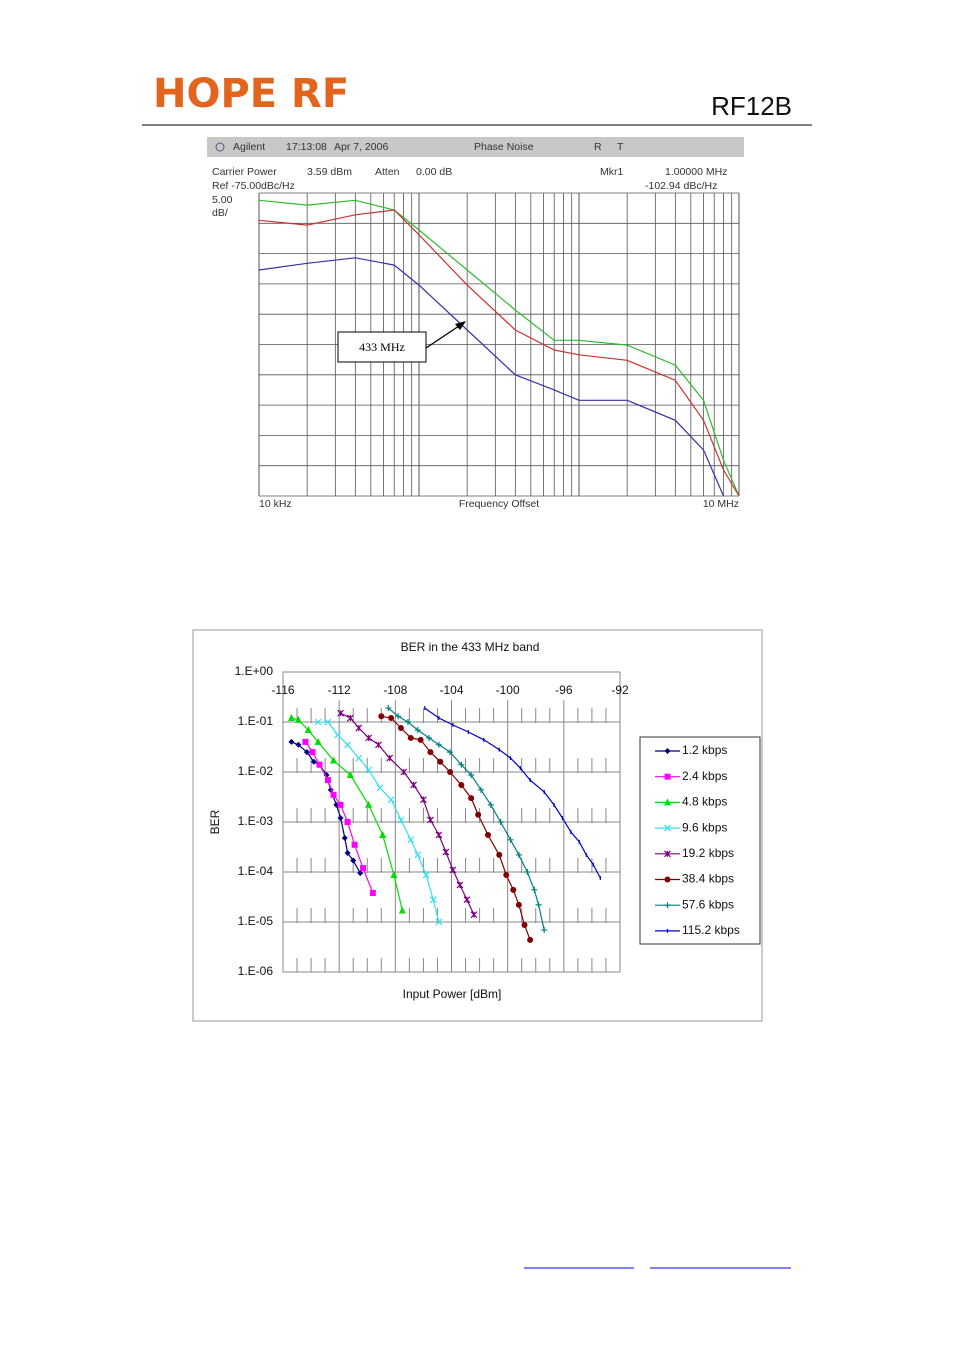 The height and width of the screenshot is (1350, 954). Describe the element at coordinates (387, 172) in the screenshot. I see `pn-annotation: Atten` at that location.